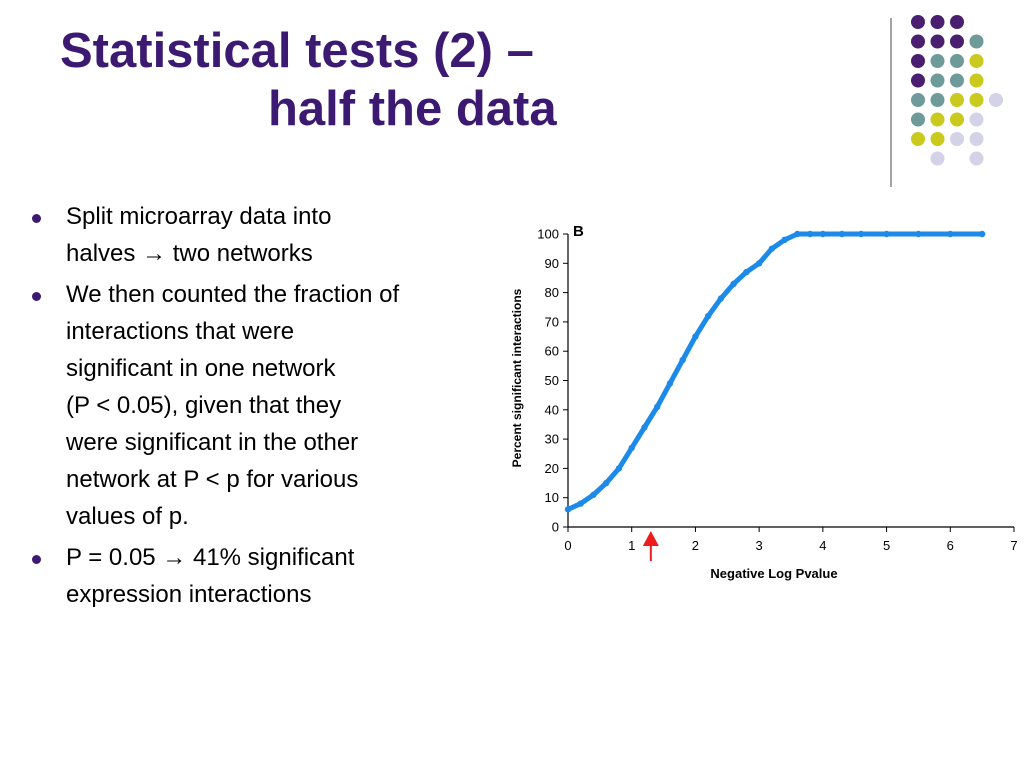 The width and height of the screenshot is (1024, 768). I want to click on x-tick-label: 0, so click(567, 545).